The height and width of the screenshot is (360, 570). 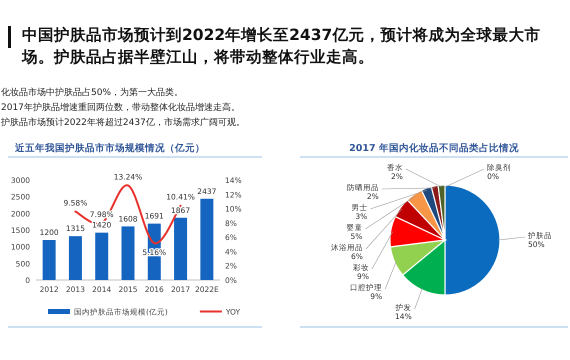 What do you see at coordinates (109, 148) in the screenshot?
I see `chart-title: 近五年我国护肤品市市场规模情况（亿元）` at bounding box center [109, 148].